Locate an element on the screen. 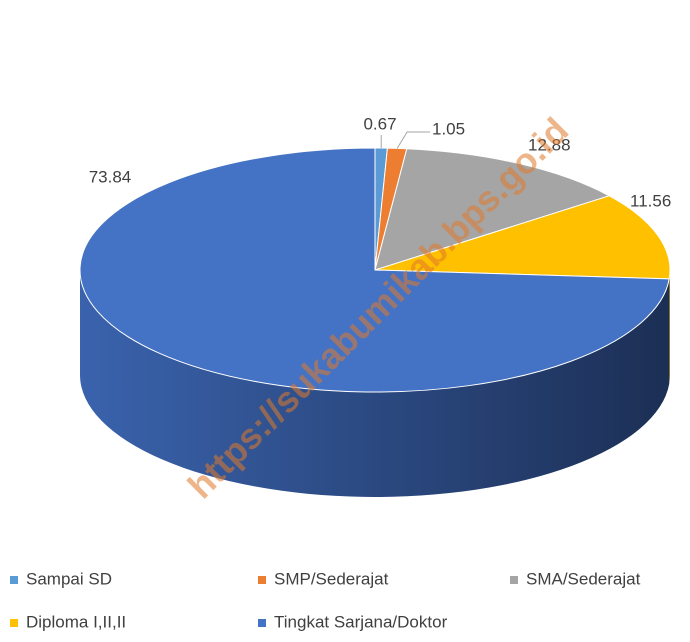 The image size is (690, 642). slice-side is located at coordinates (669, 327).